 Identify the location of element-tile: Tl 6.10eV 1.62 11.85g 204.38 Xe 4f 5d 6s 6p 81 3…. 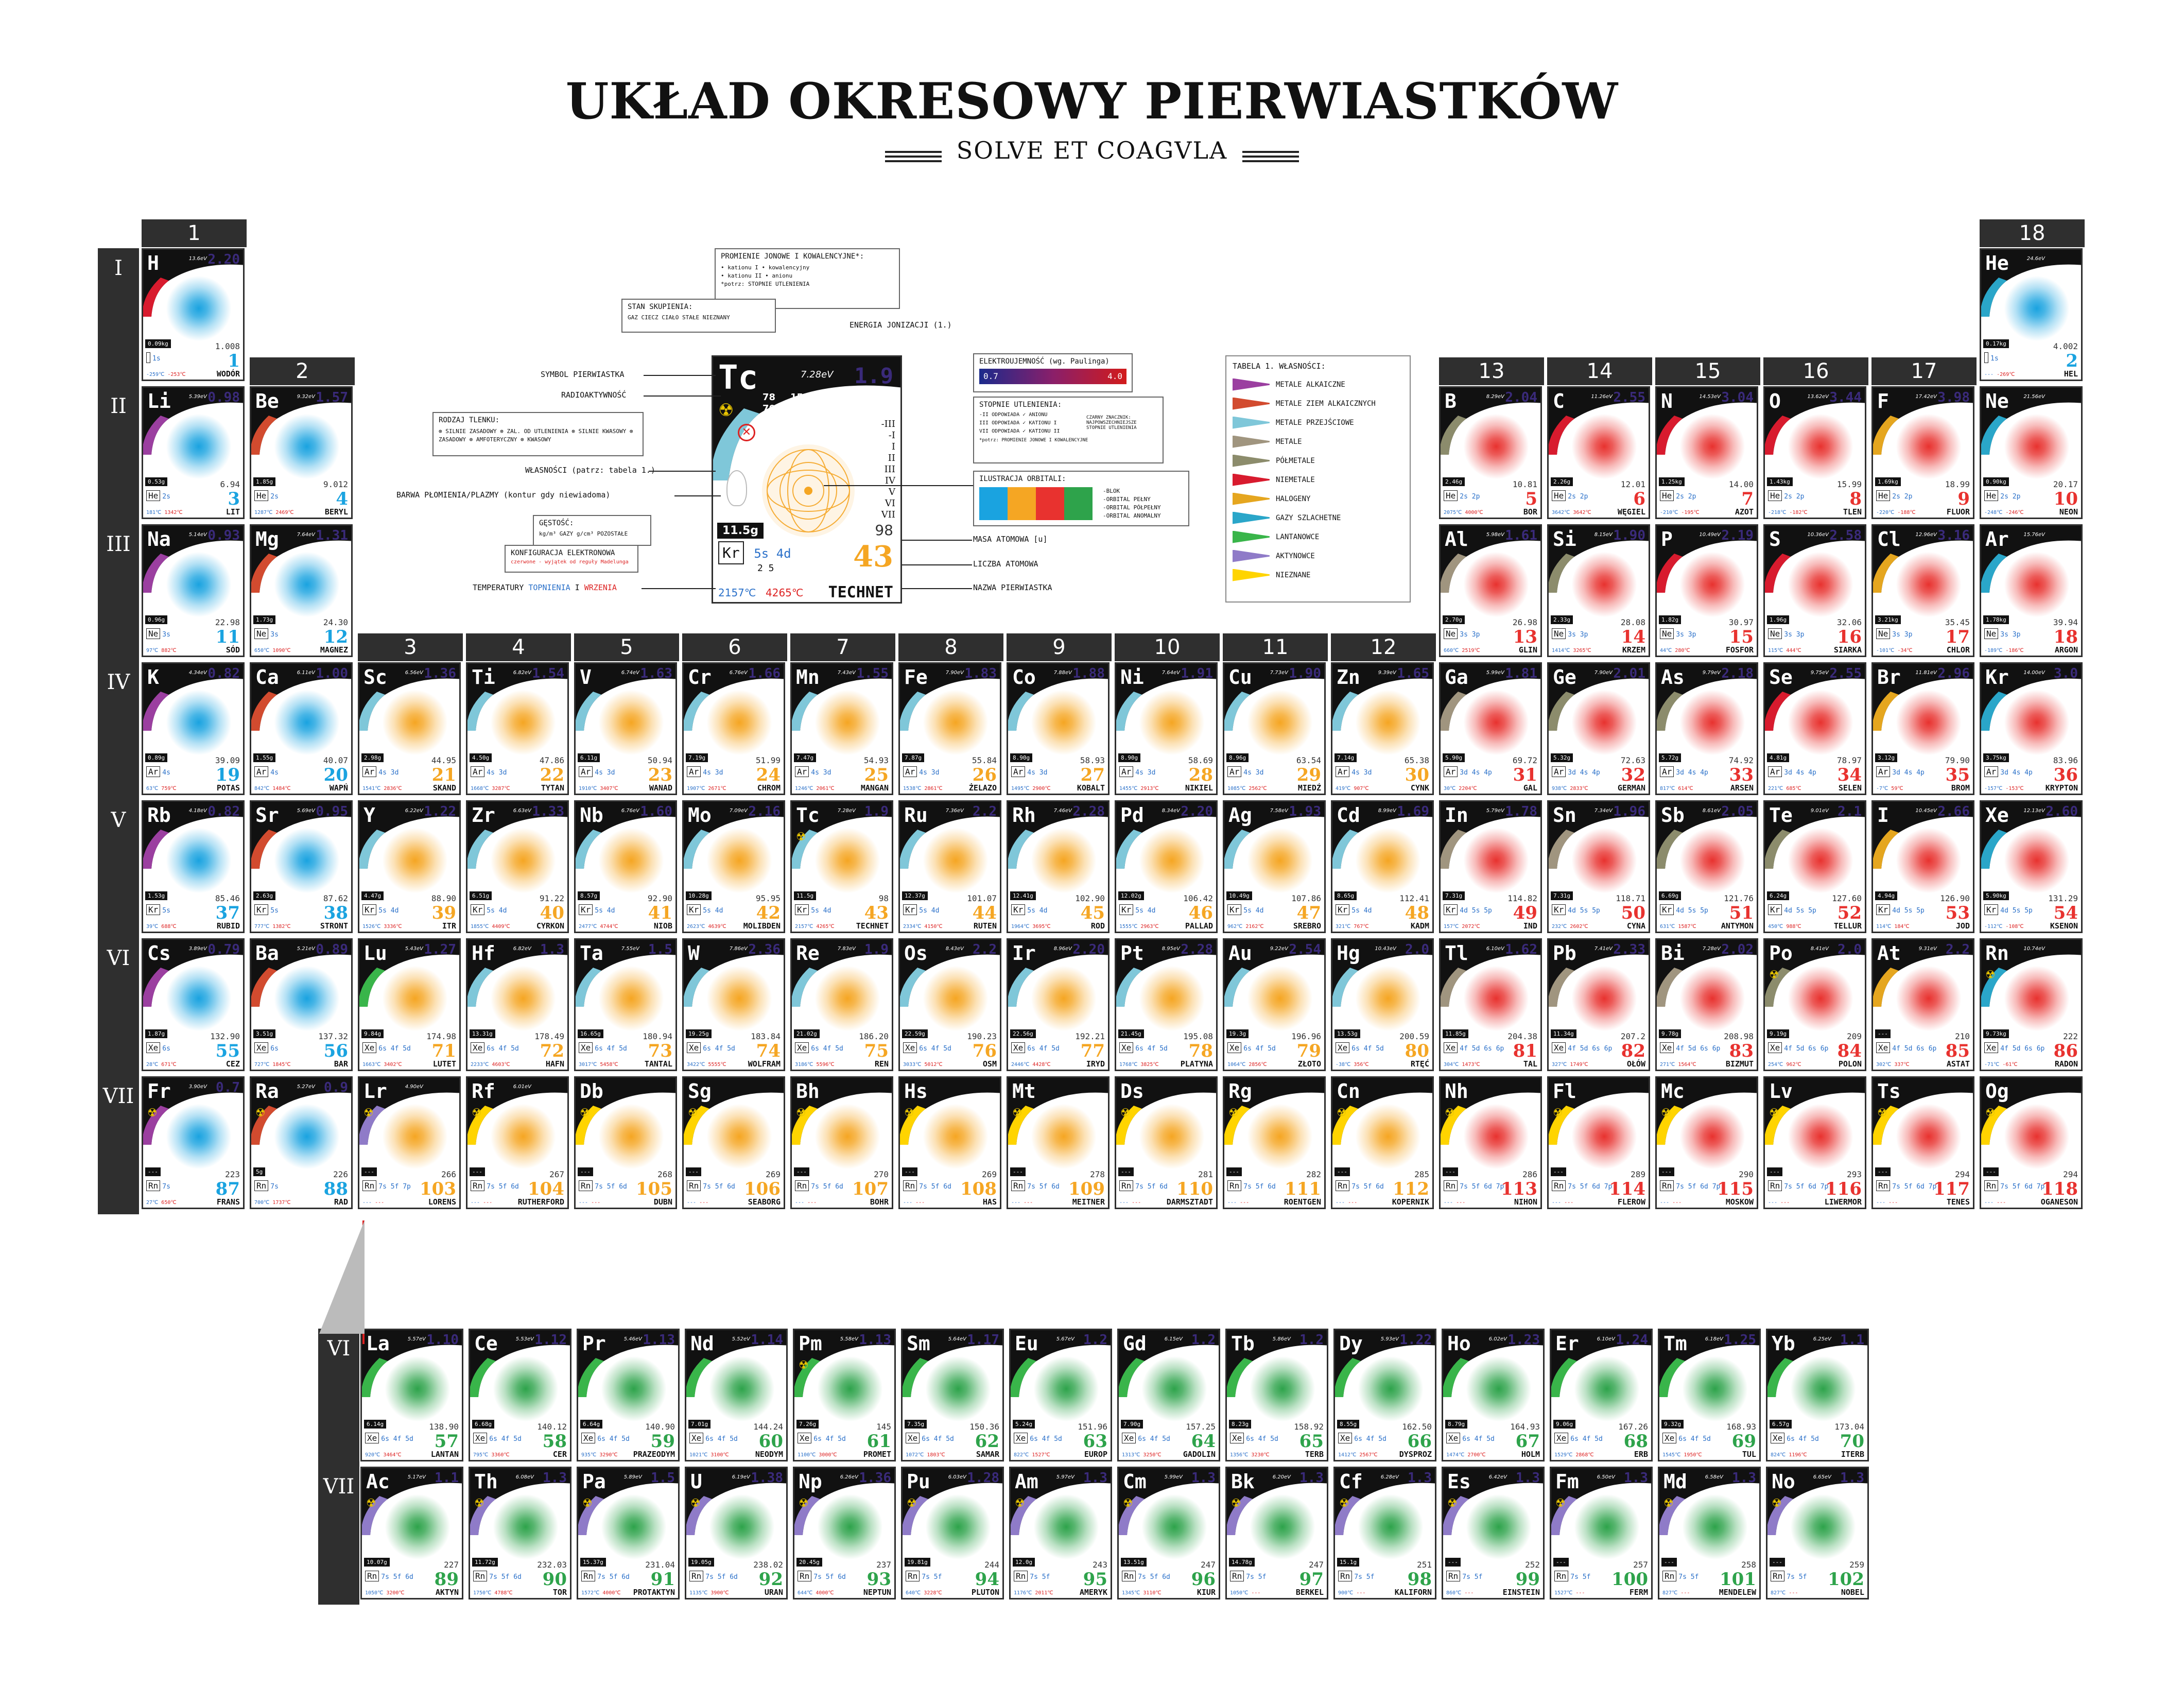
(1490, 1004).